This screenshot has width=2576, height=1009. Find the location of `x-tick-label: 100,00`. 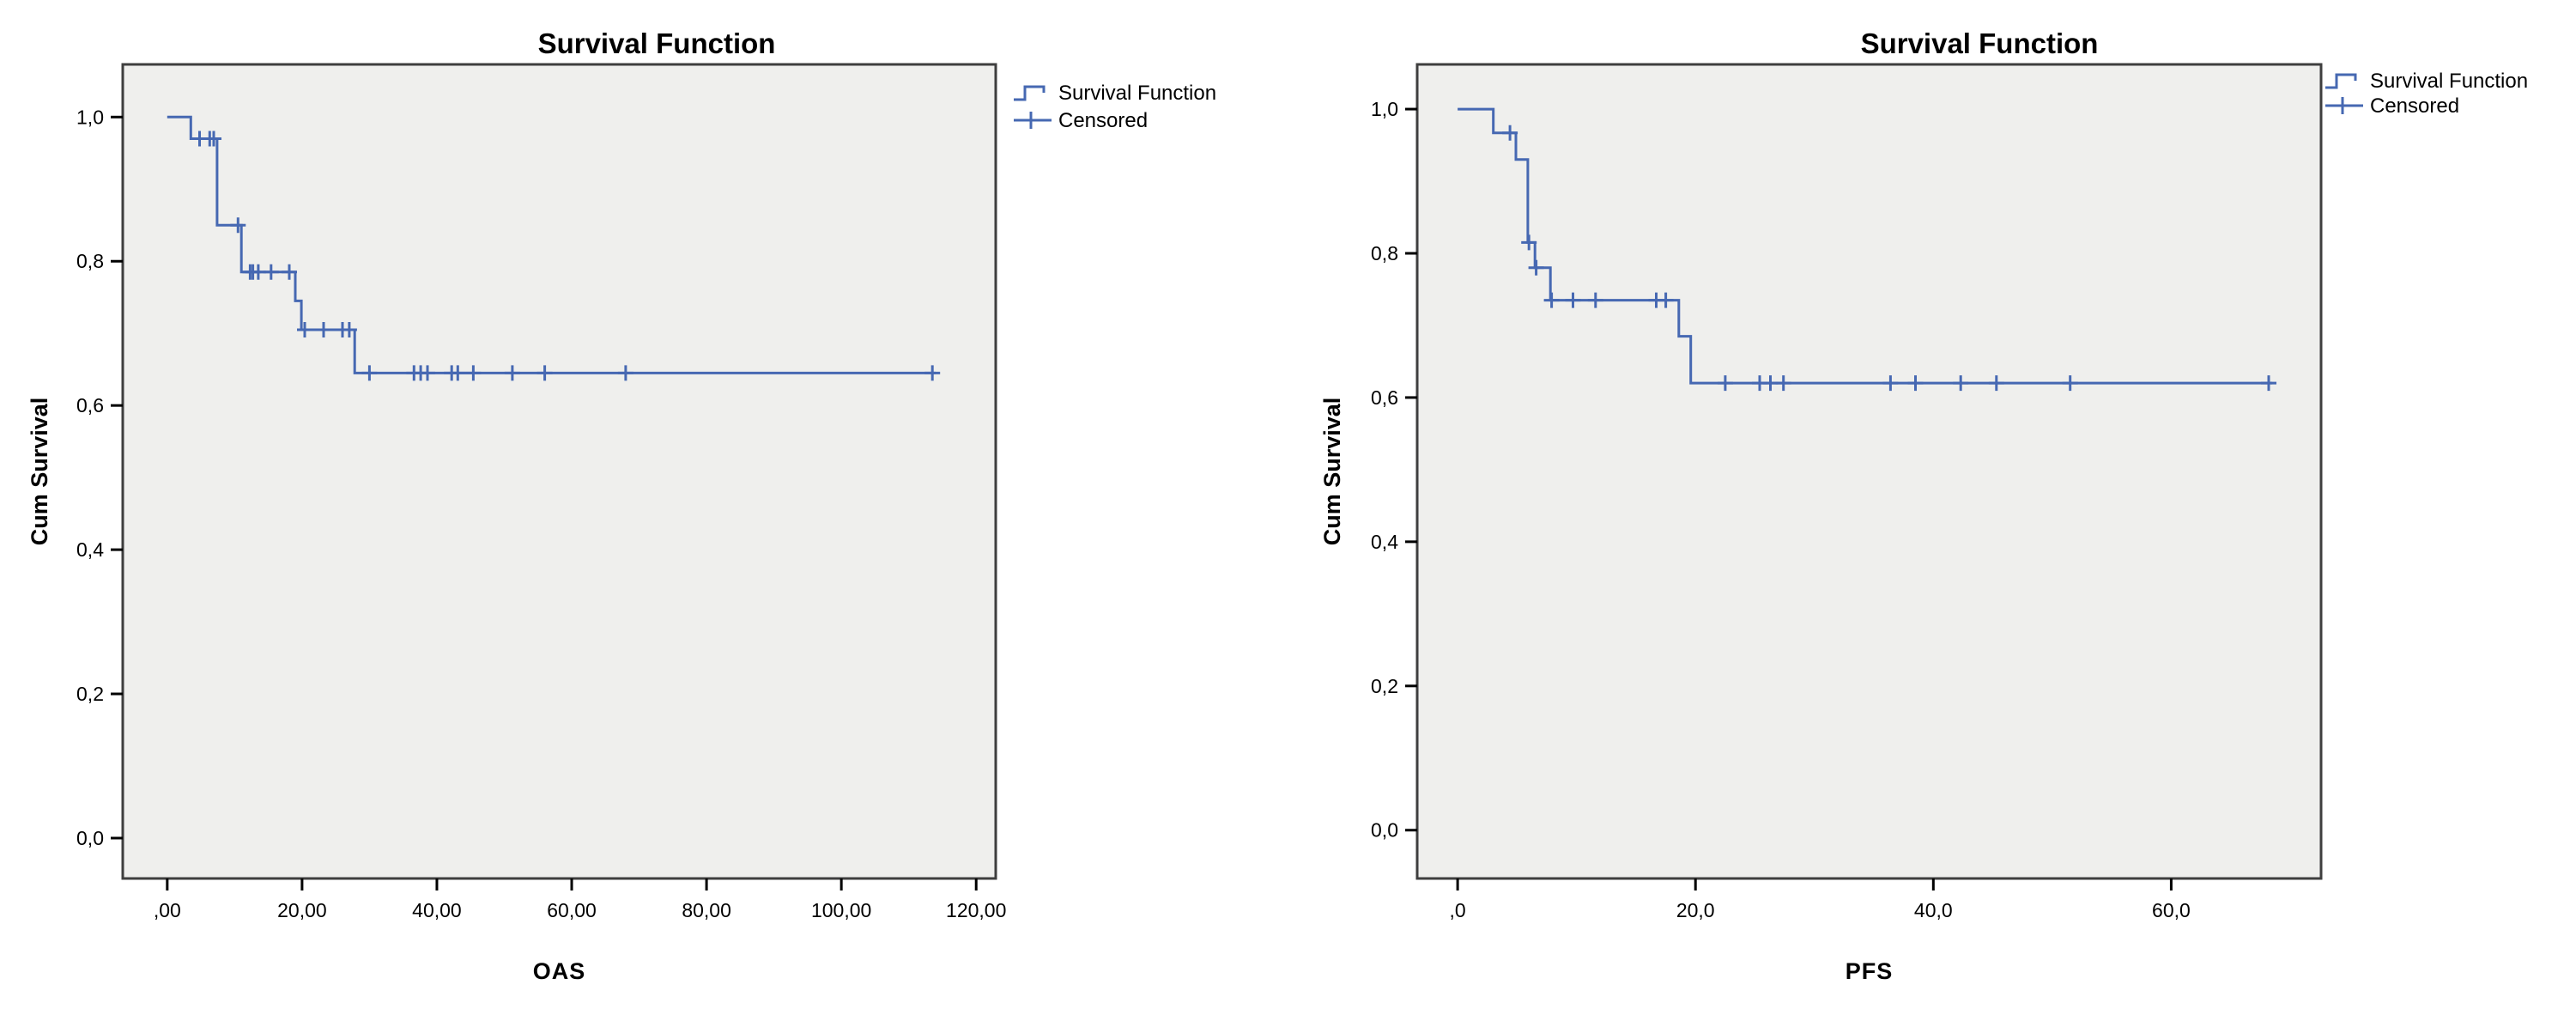

x-tick-label: 100,00 is located at coordinates (841, 910).